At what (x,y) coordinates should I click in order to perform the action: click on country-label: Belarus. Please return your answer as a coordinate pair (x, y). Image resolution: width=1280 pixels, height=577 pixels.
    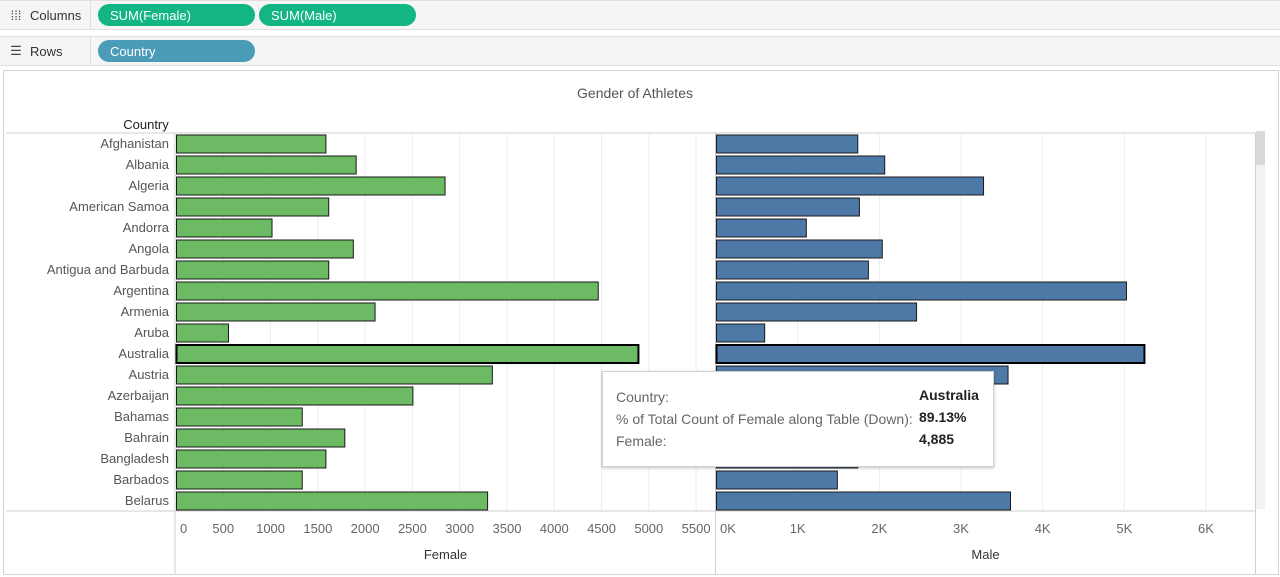
    Looking at the image, I should click on (147, 500).